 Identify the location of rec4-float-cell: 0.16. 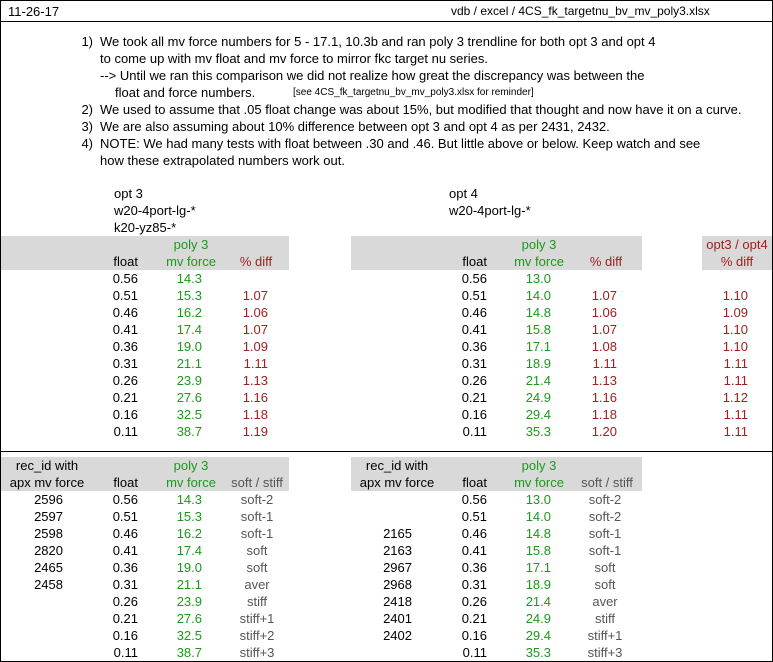
(474, 635).